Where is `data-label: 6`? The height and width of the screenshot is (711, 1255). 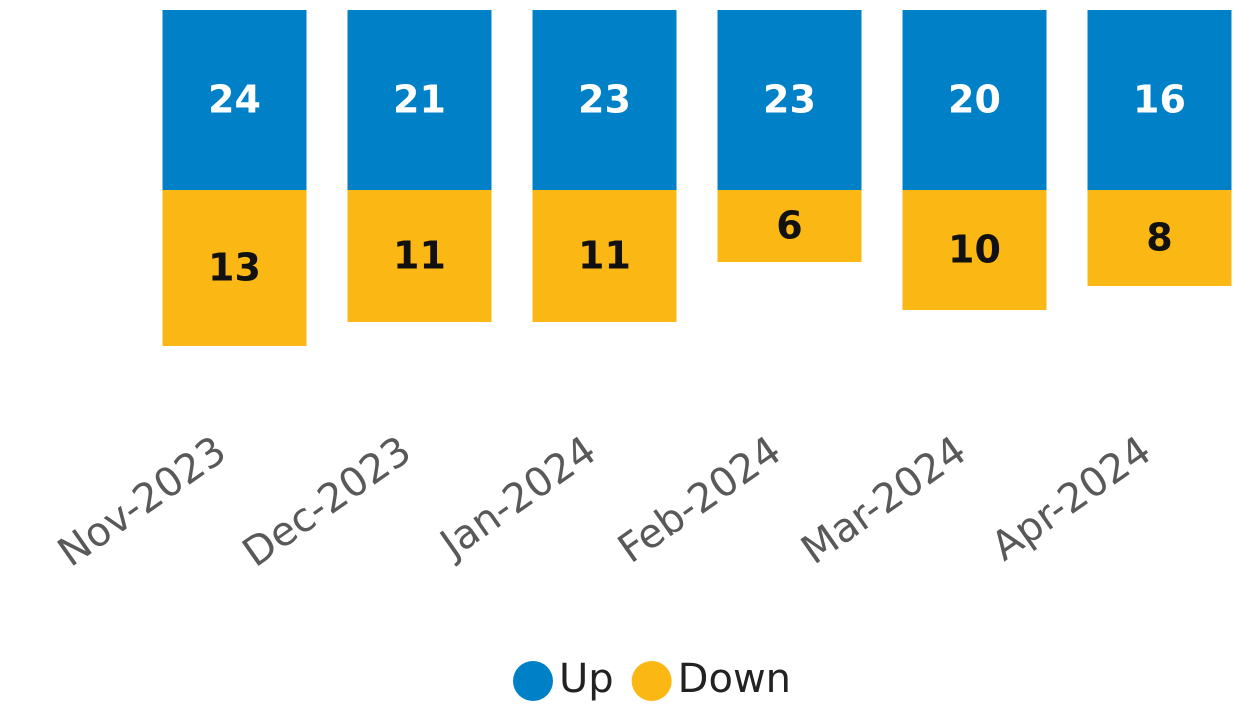 data-label: 6 is located at coordinates (789, 226).